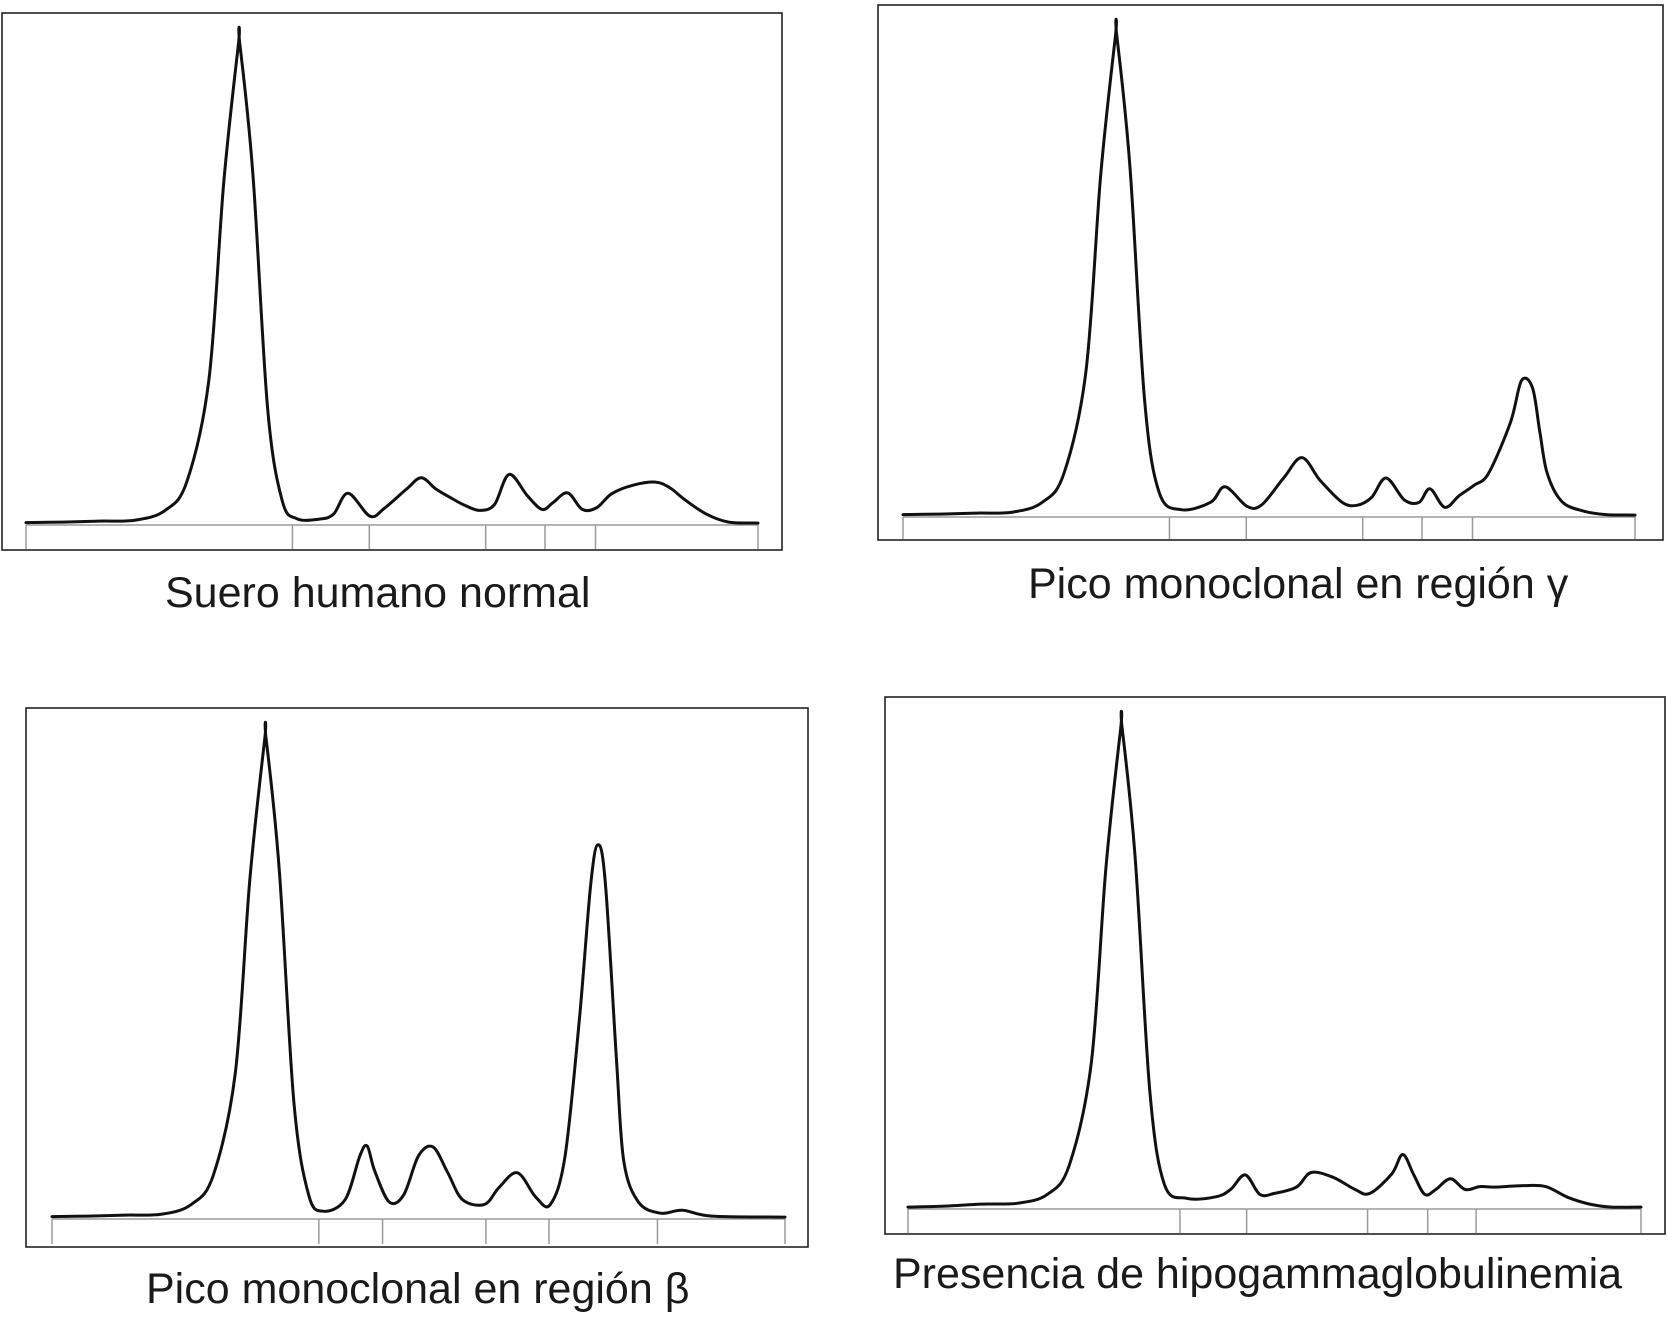 Image resolution: width=1667 pixels, height=1321 pixels. I want to click on caption-gamma-monoclonal: Pico monoclonal en región γ, so click(1298, 584).